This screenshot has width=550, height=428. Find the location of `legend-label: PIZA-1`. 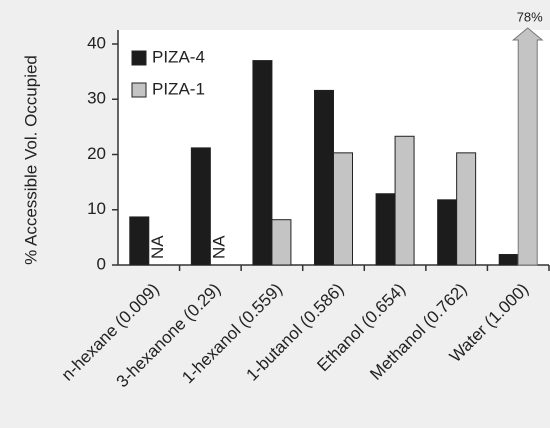

legend-label: PIZA-1 is located at coordinates (178, 88).